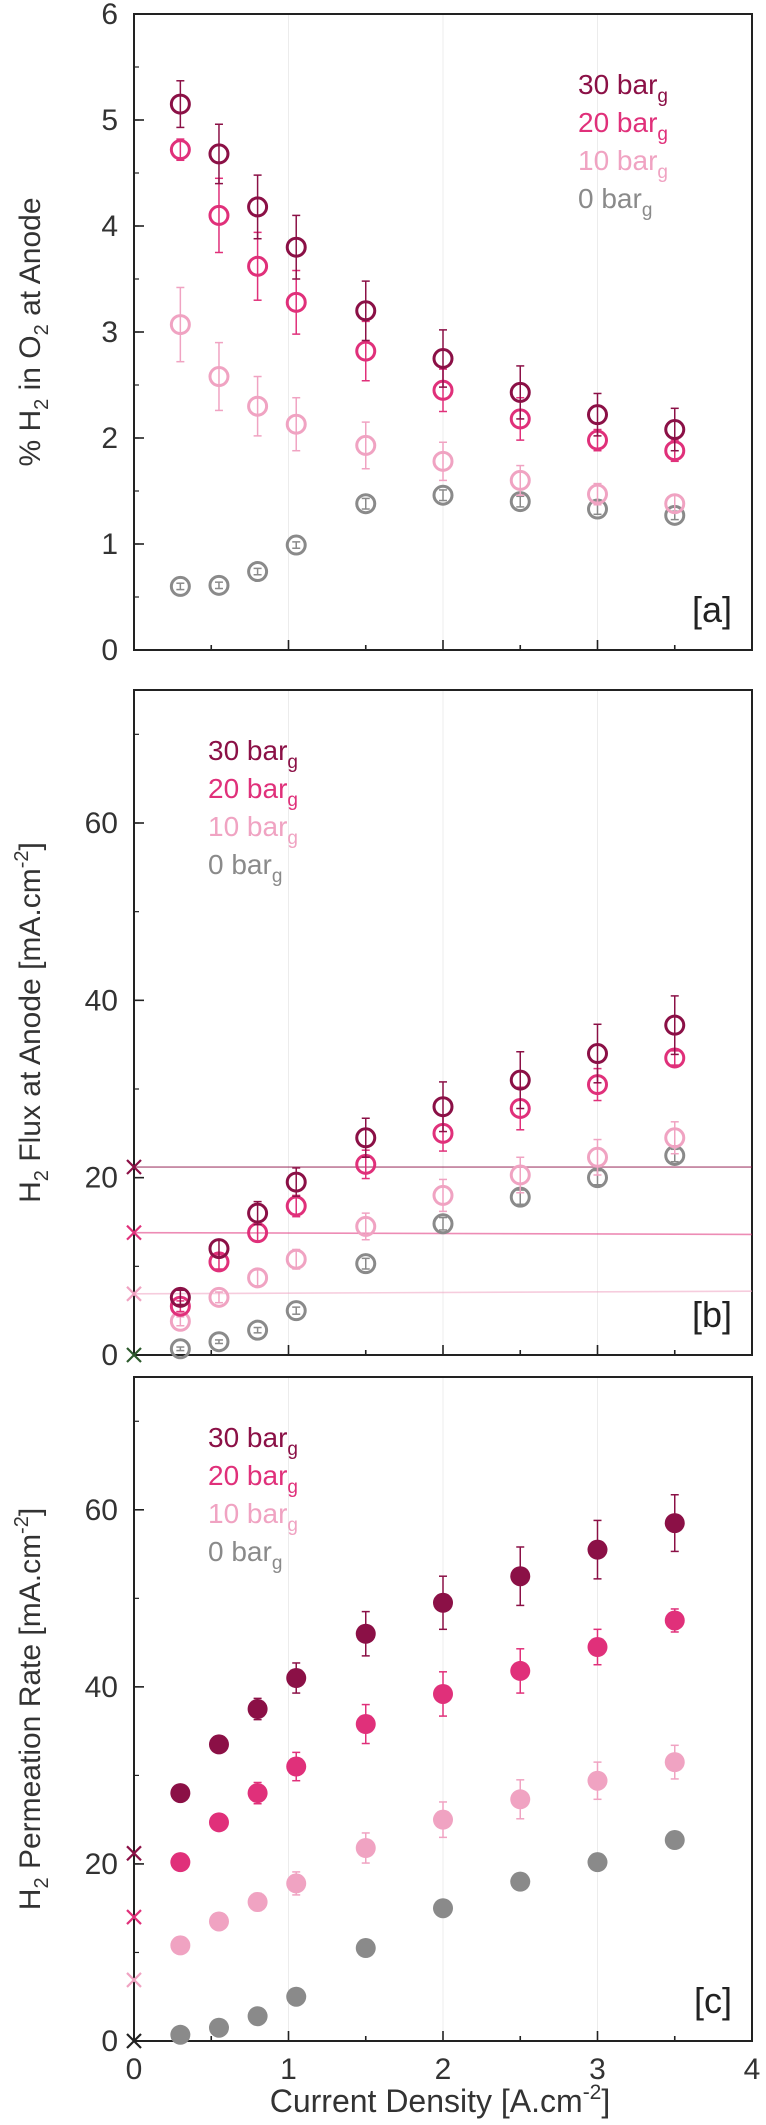  I want to click on y-tick-label: 2, so click(109, 438).